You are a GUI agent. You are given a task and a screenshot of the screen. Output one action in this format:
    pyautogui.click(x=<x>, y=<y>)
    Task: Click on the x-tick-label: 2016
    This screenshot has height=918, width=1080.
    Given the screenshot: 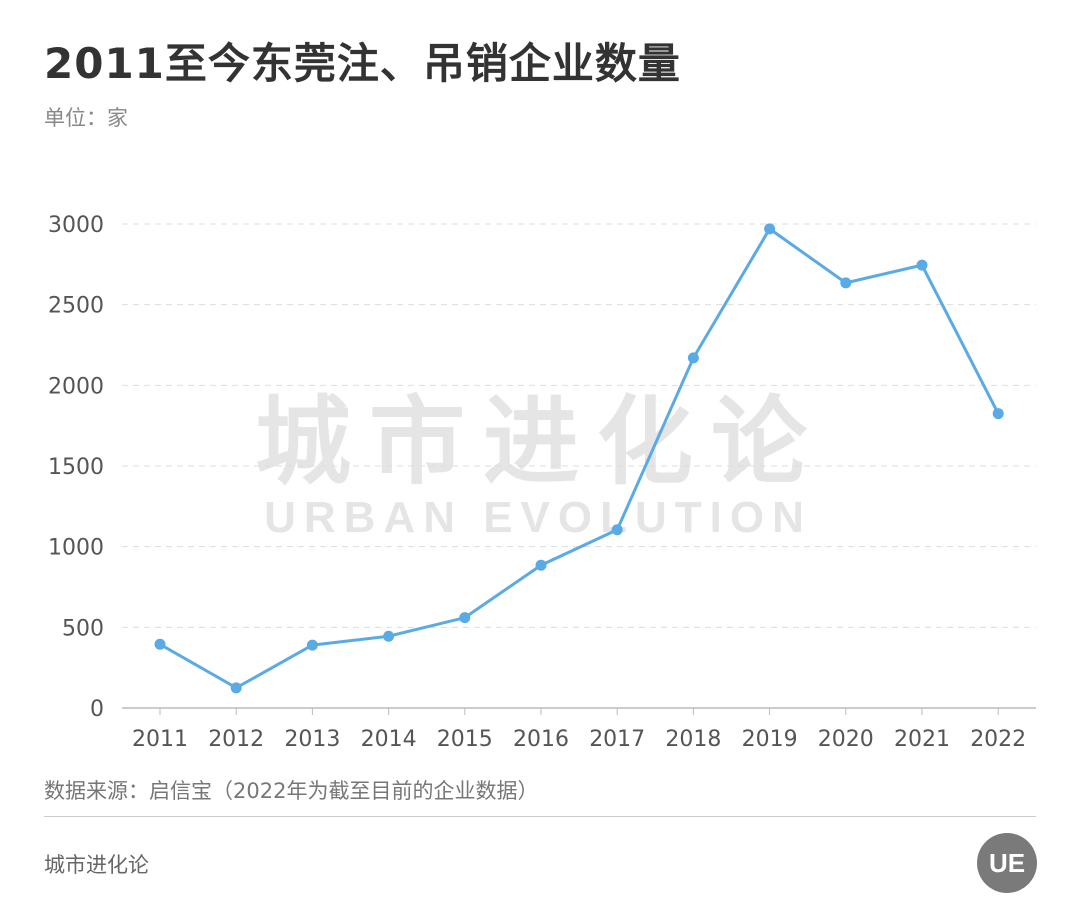 What is the action you would take?
    pyautogui.click(x=541, y=739)
    